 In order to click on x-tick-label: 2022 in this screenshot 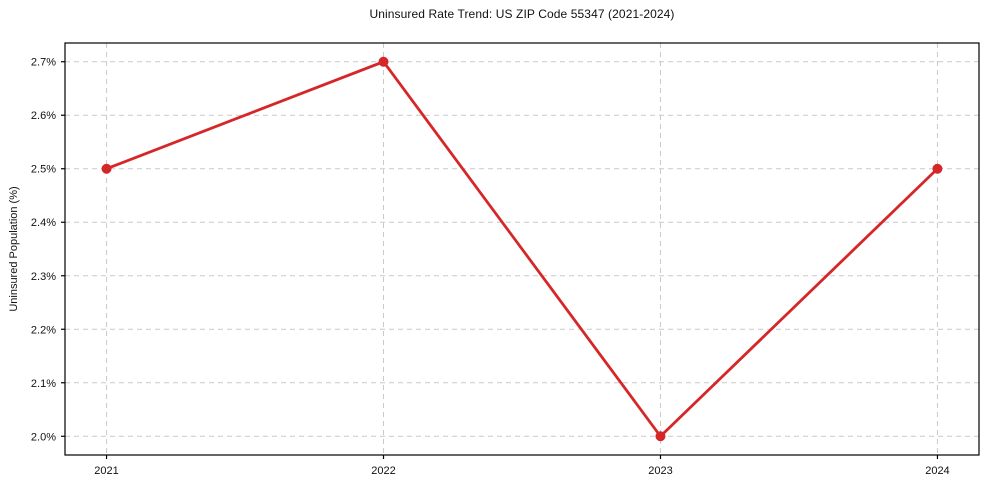, I will do `click(383, 471)`.